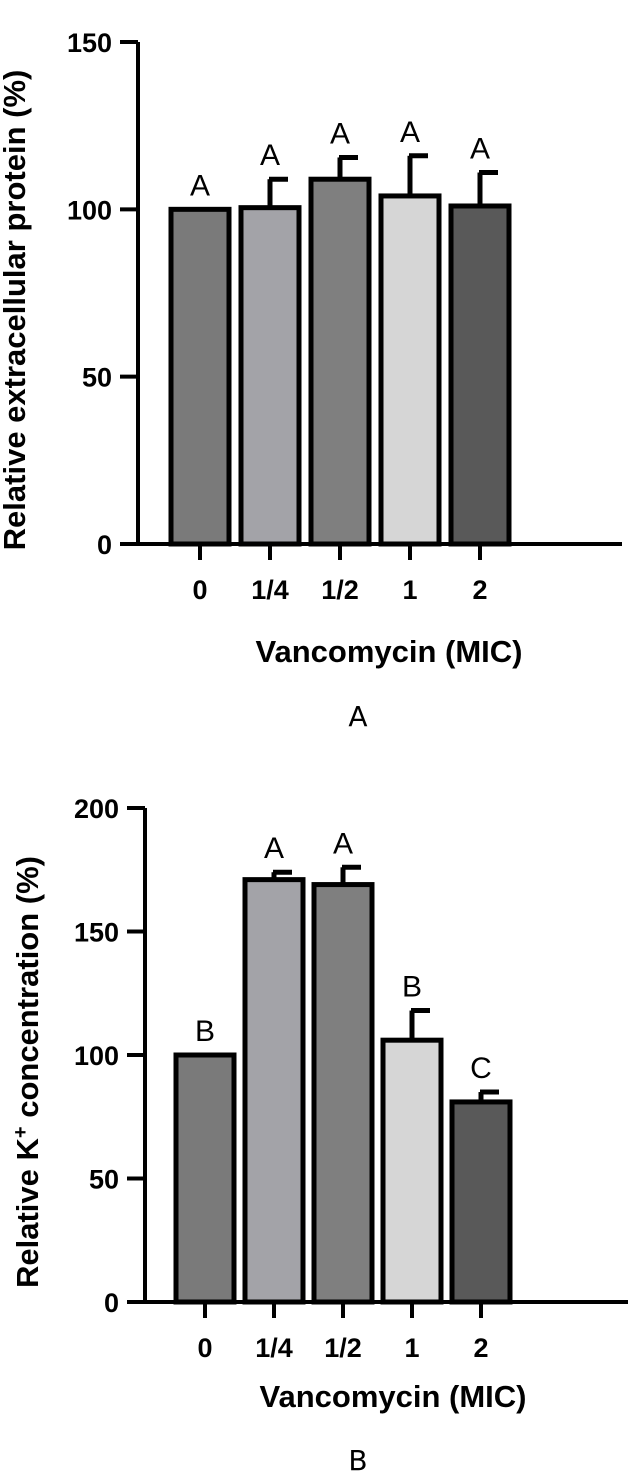 The height and width of the screenshot is (1480, 643). What do you see at coordinates (410, 132) in the screenshot?
I see `panel-a-sig-label-3: A` at bounding box center [410, 132].